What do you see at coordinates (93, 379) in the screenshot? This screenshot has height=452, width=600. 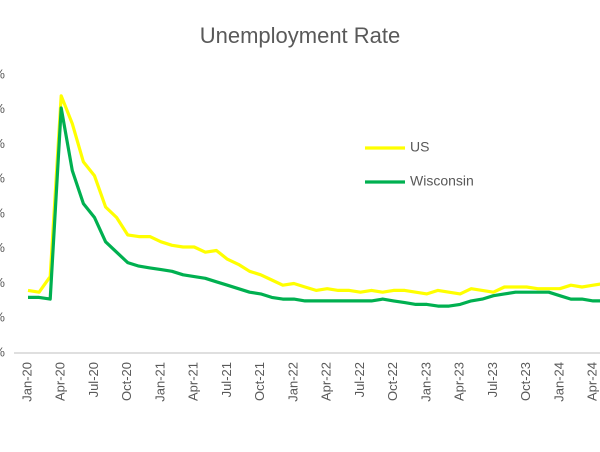 I see `x-tick-label: Jul-20` at bounding box center [93, 379].